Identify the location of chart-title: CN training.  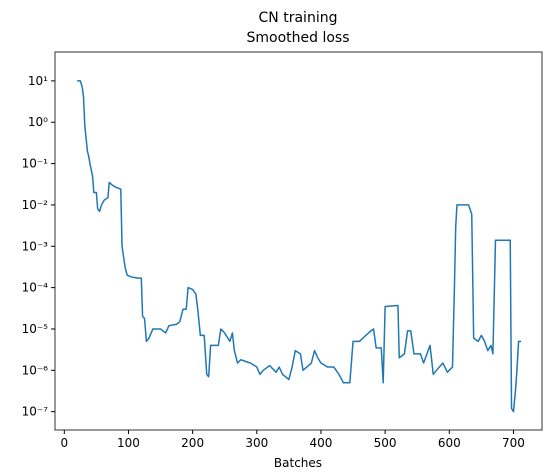
(298, 18).